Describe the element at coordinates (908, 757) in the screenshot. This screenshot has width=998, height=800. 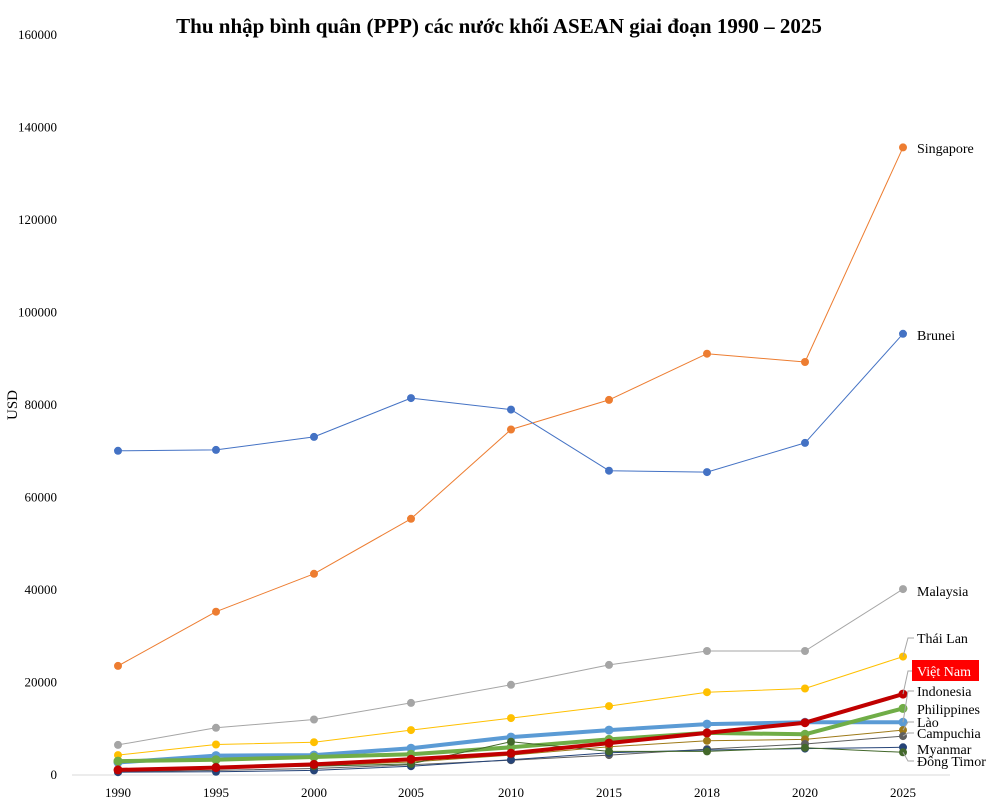
I see `series-9-leader-line` at that location.